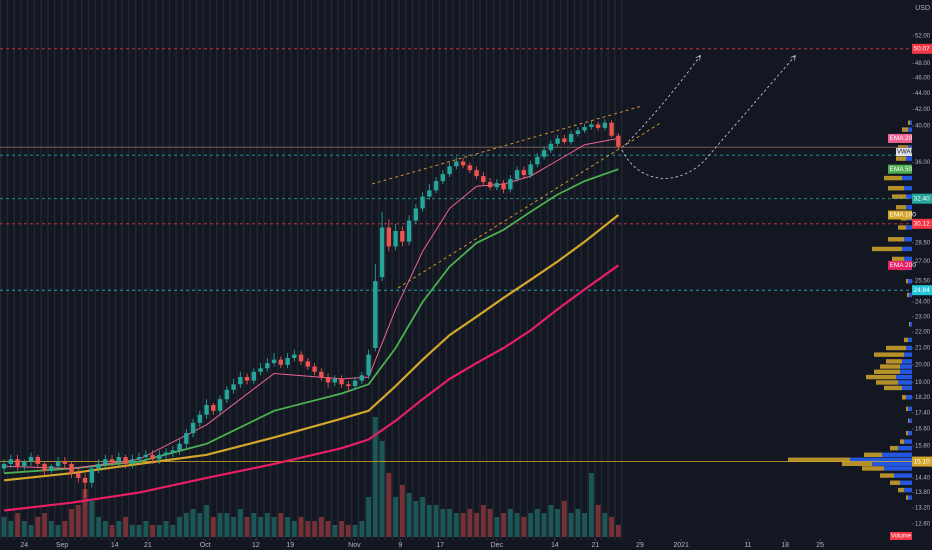 Image resolution: width=932 pixels, height=550 pixels. I want to click on ema-label: EMA 20, so click(901, 138).